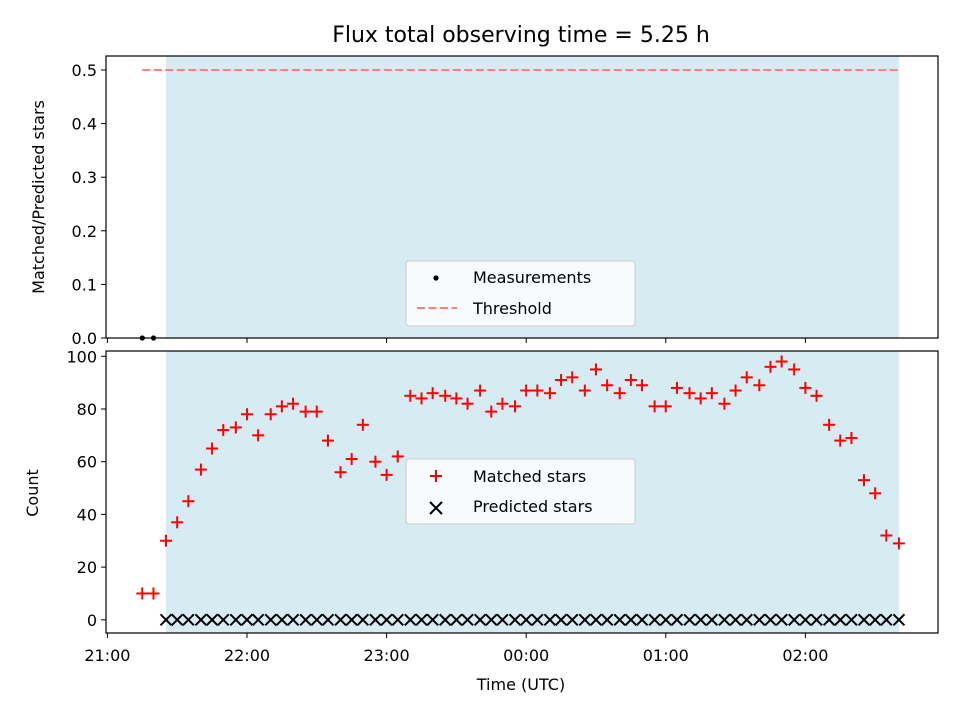 This screenshot has height=720, width=960. Describe the element at coordinates (533, 506) in the screenshot. I see `legend-predicted-label: Predicted stars` at that location.